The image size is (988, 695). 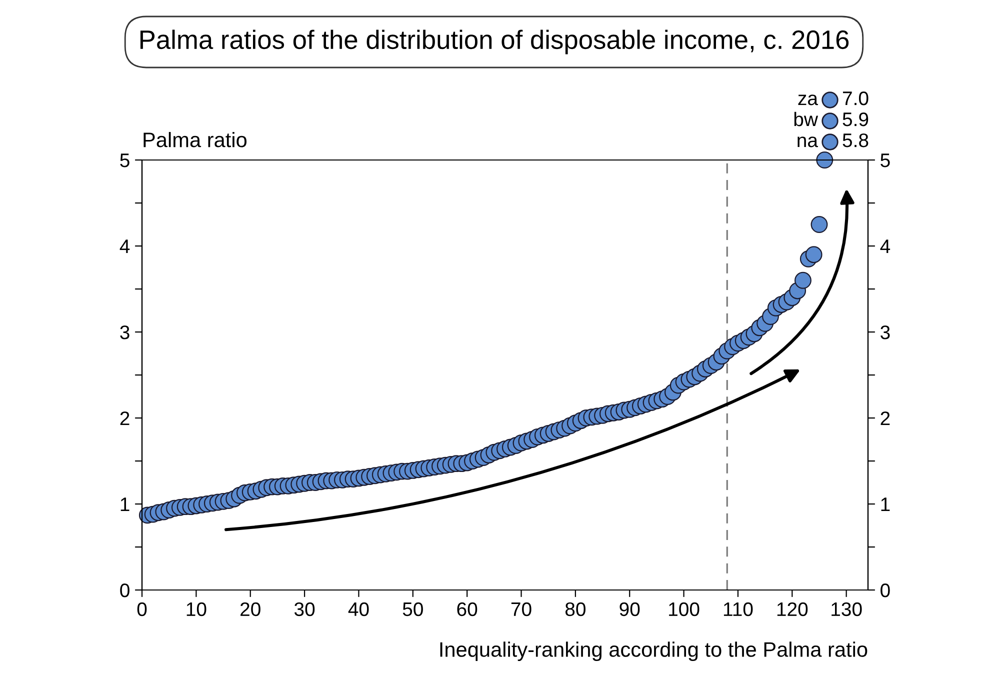 What do you see at coordinates (125, 161) in the screenshot?
I see `y-tick-label: 5` at bounding box center [125, 161].